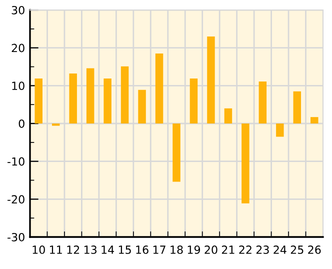  I want to click on y-tick-label: -10, so click(16, 161).